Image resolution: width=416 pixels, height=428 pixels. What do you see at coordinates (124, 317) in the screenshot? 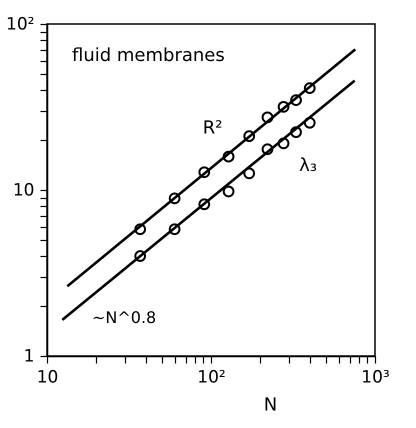
I see `annotation: ~N^0.8` at bounding box center [124, 317].